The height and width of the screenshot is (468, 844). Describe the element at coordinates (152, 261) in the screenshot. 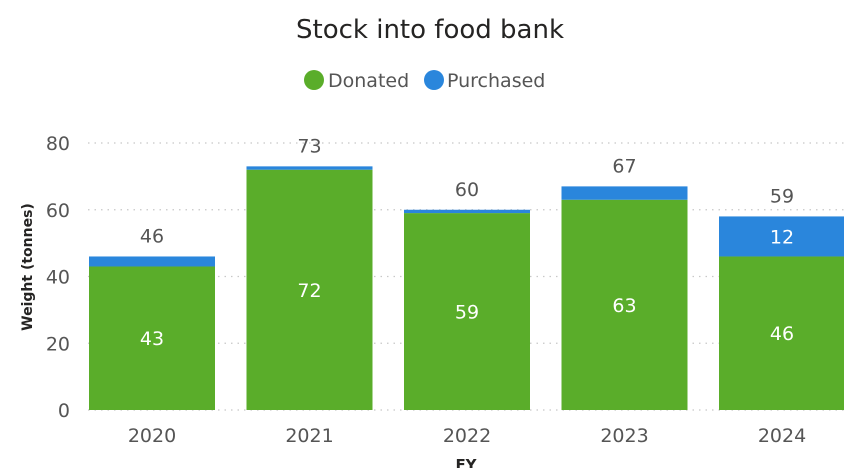

I see `bar-purchased-2020` at that location.